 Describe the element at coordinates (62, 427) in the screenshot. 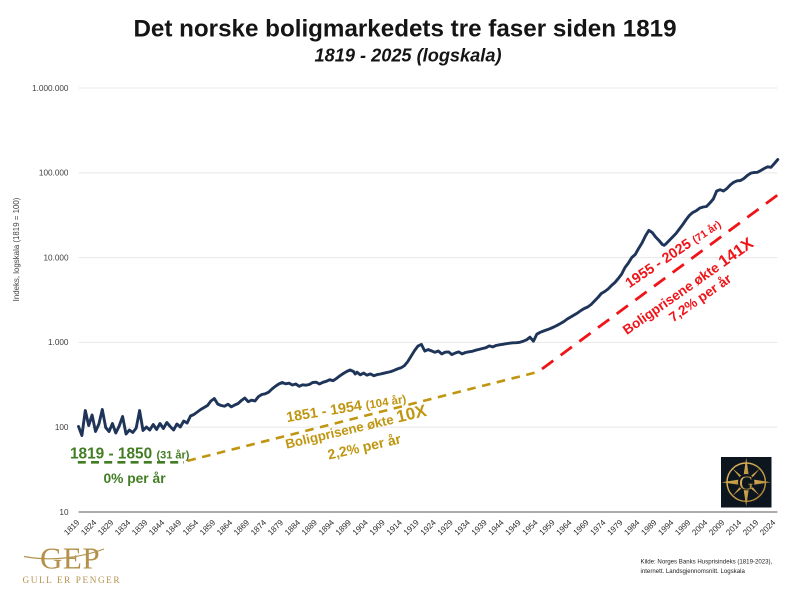

I see `svg-text: 100` at that location.